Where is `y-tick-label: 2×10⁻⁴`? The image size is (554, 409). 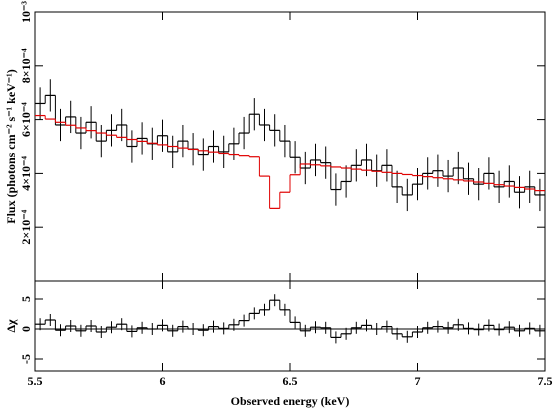 y-tick-label: 2×10⁻⁴ is located at coordinates (26, 226).